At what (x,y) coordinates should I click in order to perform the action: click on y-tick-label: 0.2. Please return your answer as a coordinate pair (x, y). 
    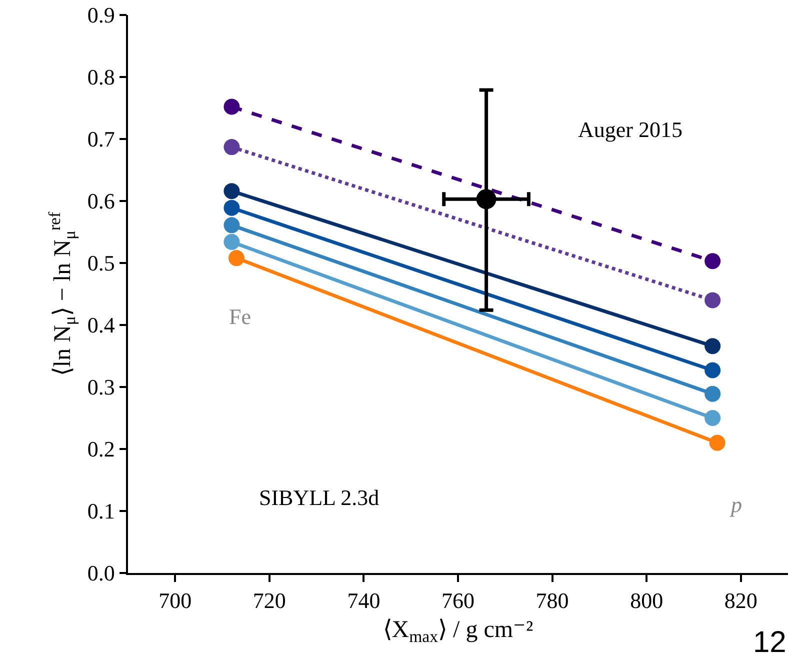
    Looking at the image, I should click on (101, 449).